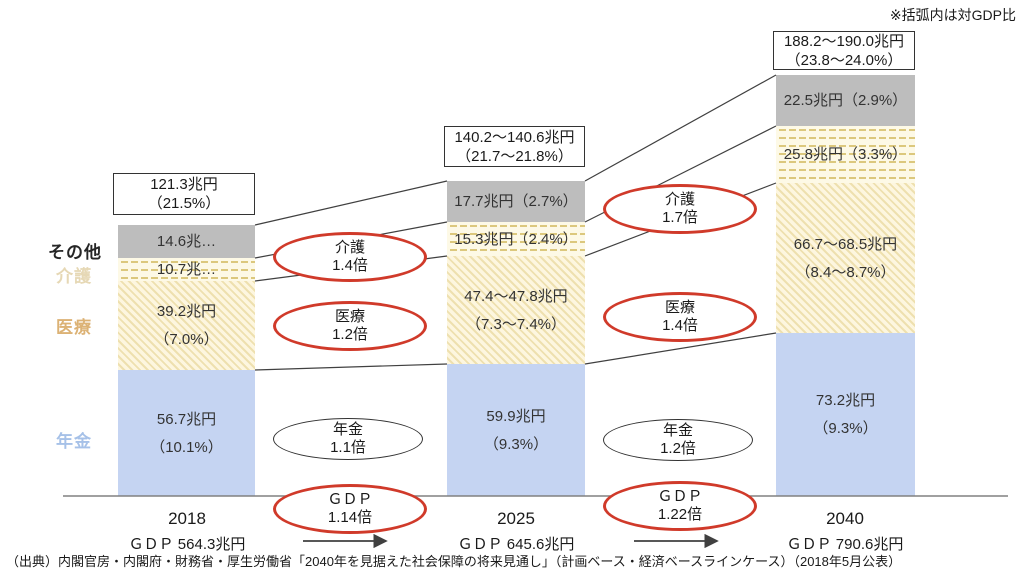  Describe the element at coordinates (516, 324) in the screenshot. I see `segment-pct: （7.3～7.4%）` at that location.